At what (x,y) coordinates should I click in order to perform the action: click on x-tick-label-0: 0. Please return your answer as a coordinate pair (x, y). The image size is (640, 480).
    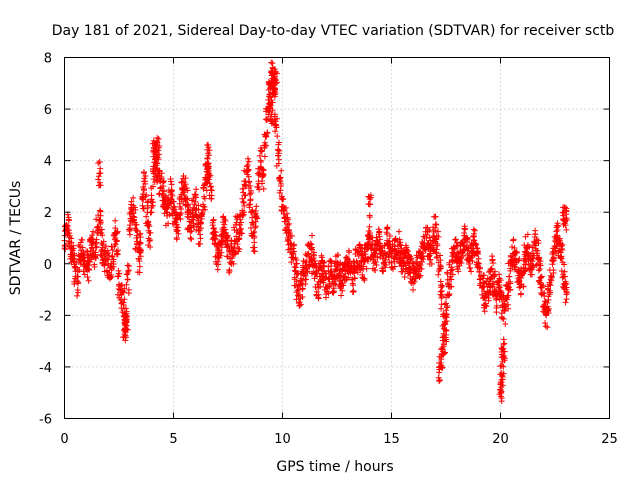
    Looking at the image, I should click on (64, 439).